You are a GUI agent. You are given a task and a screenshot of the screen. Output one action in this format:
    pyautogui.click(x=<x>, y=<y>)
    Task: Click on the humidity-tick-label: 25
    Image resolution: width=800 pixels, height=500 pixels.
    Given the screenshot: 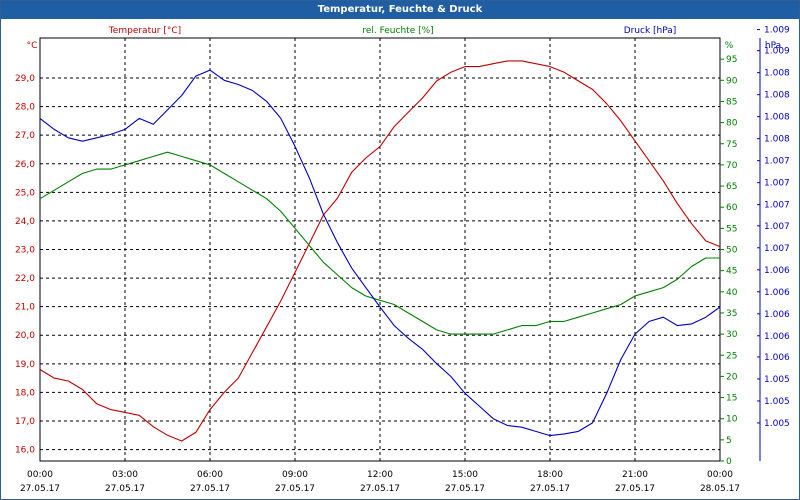 What is the action you would take?
    pyautogui.click(x=731, y=356)
    